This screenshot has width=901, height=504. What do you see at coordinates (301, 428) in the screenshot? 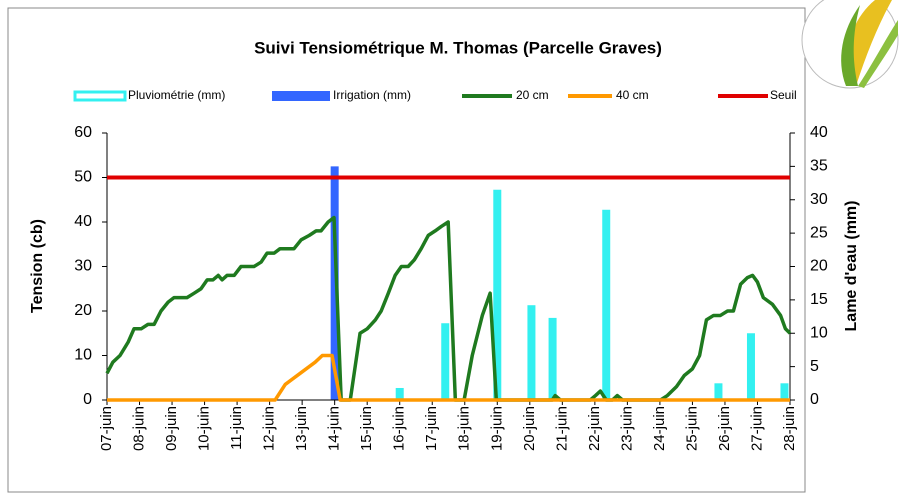
I see `x-tick-label: 13-juin` at bounding box center [301, 428].